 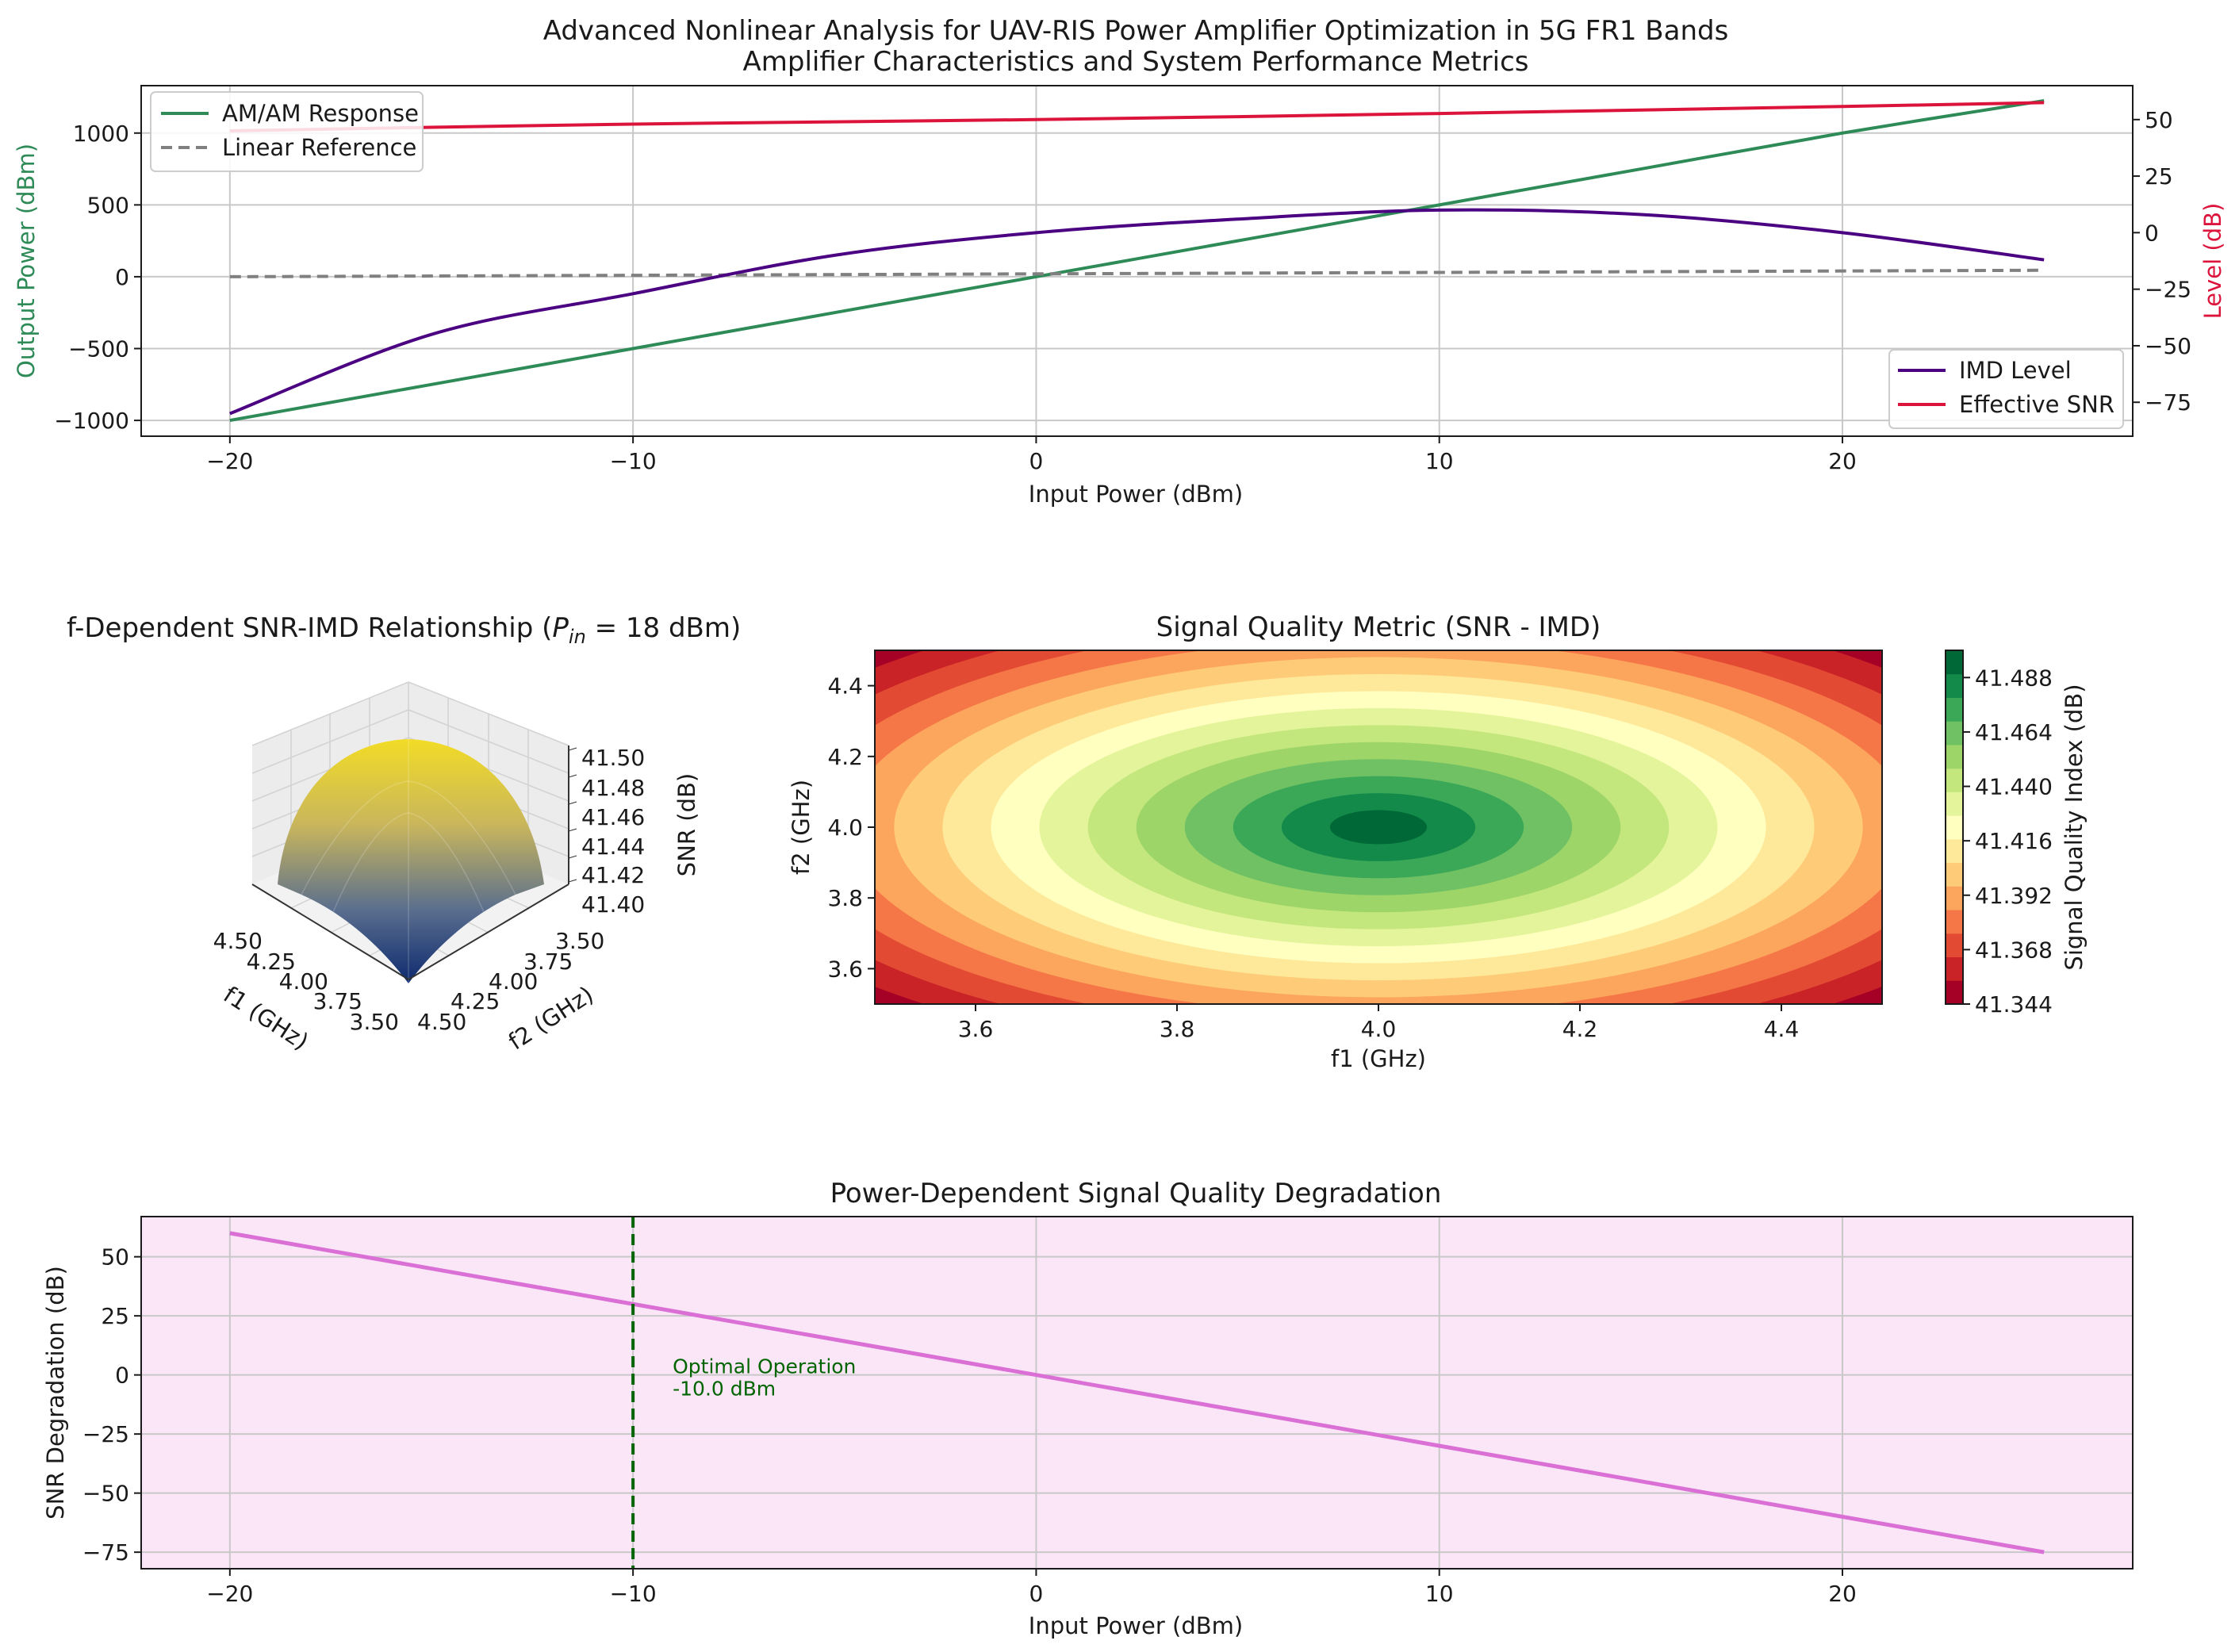 I want to click on surface-z-tick: 41.42, so click(x=613, y=875).